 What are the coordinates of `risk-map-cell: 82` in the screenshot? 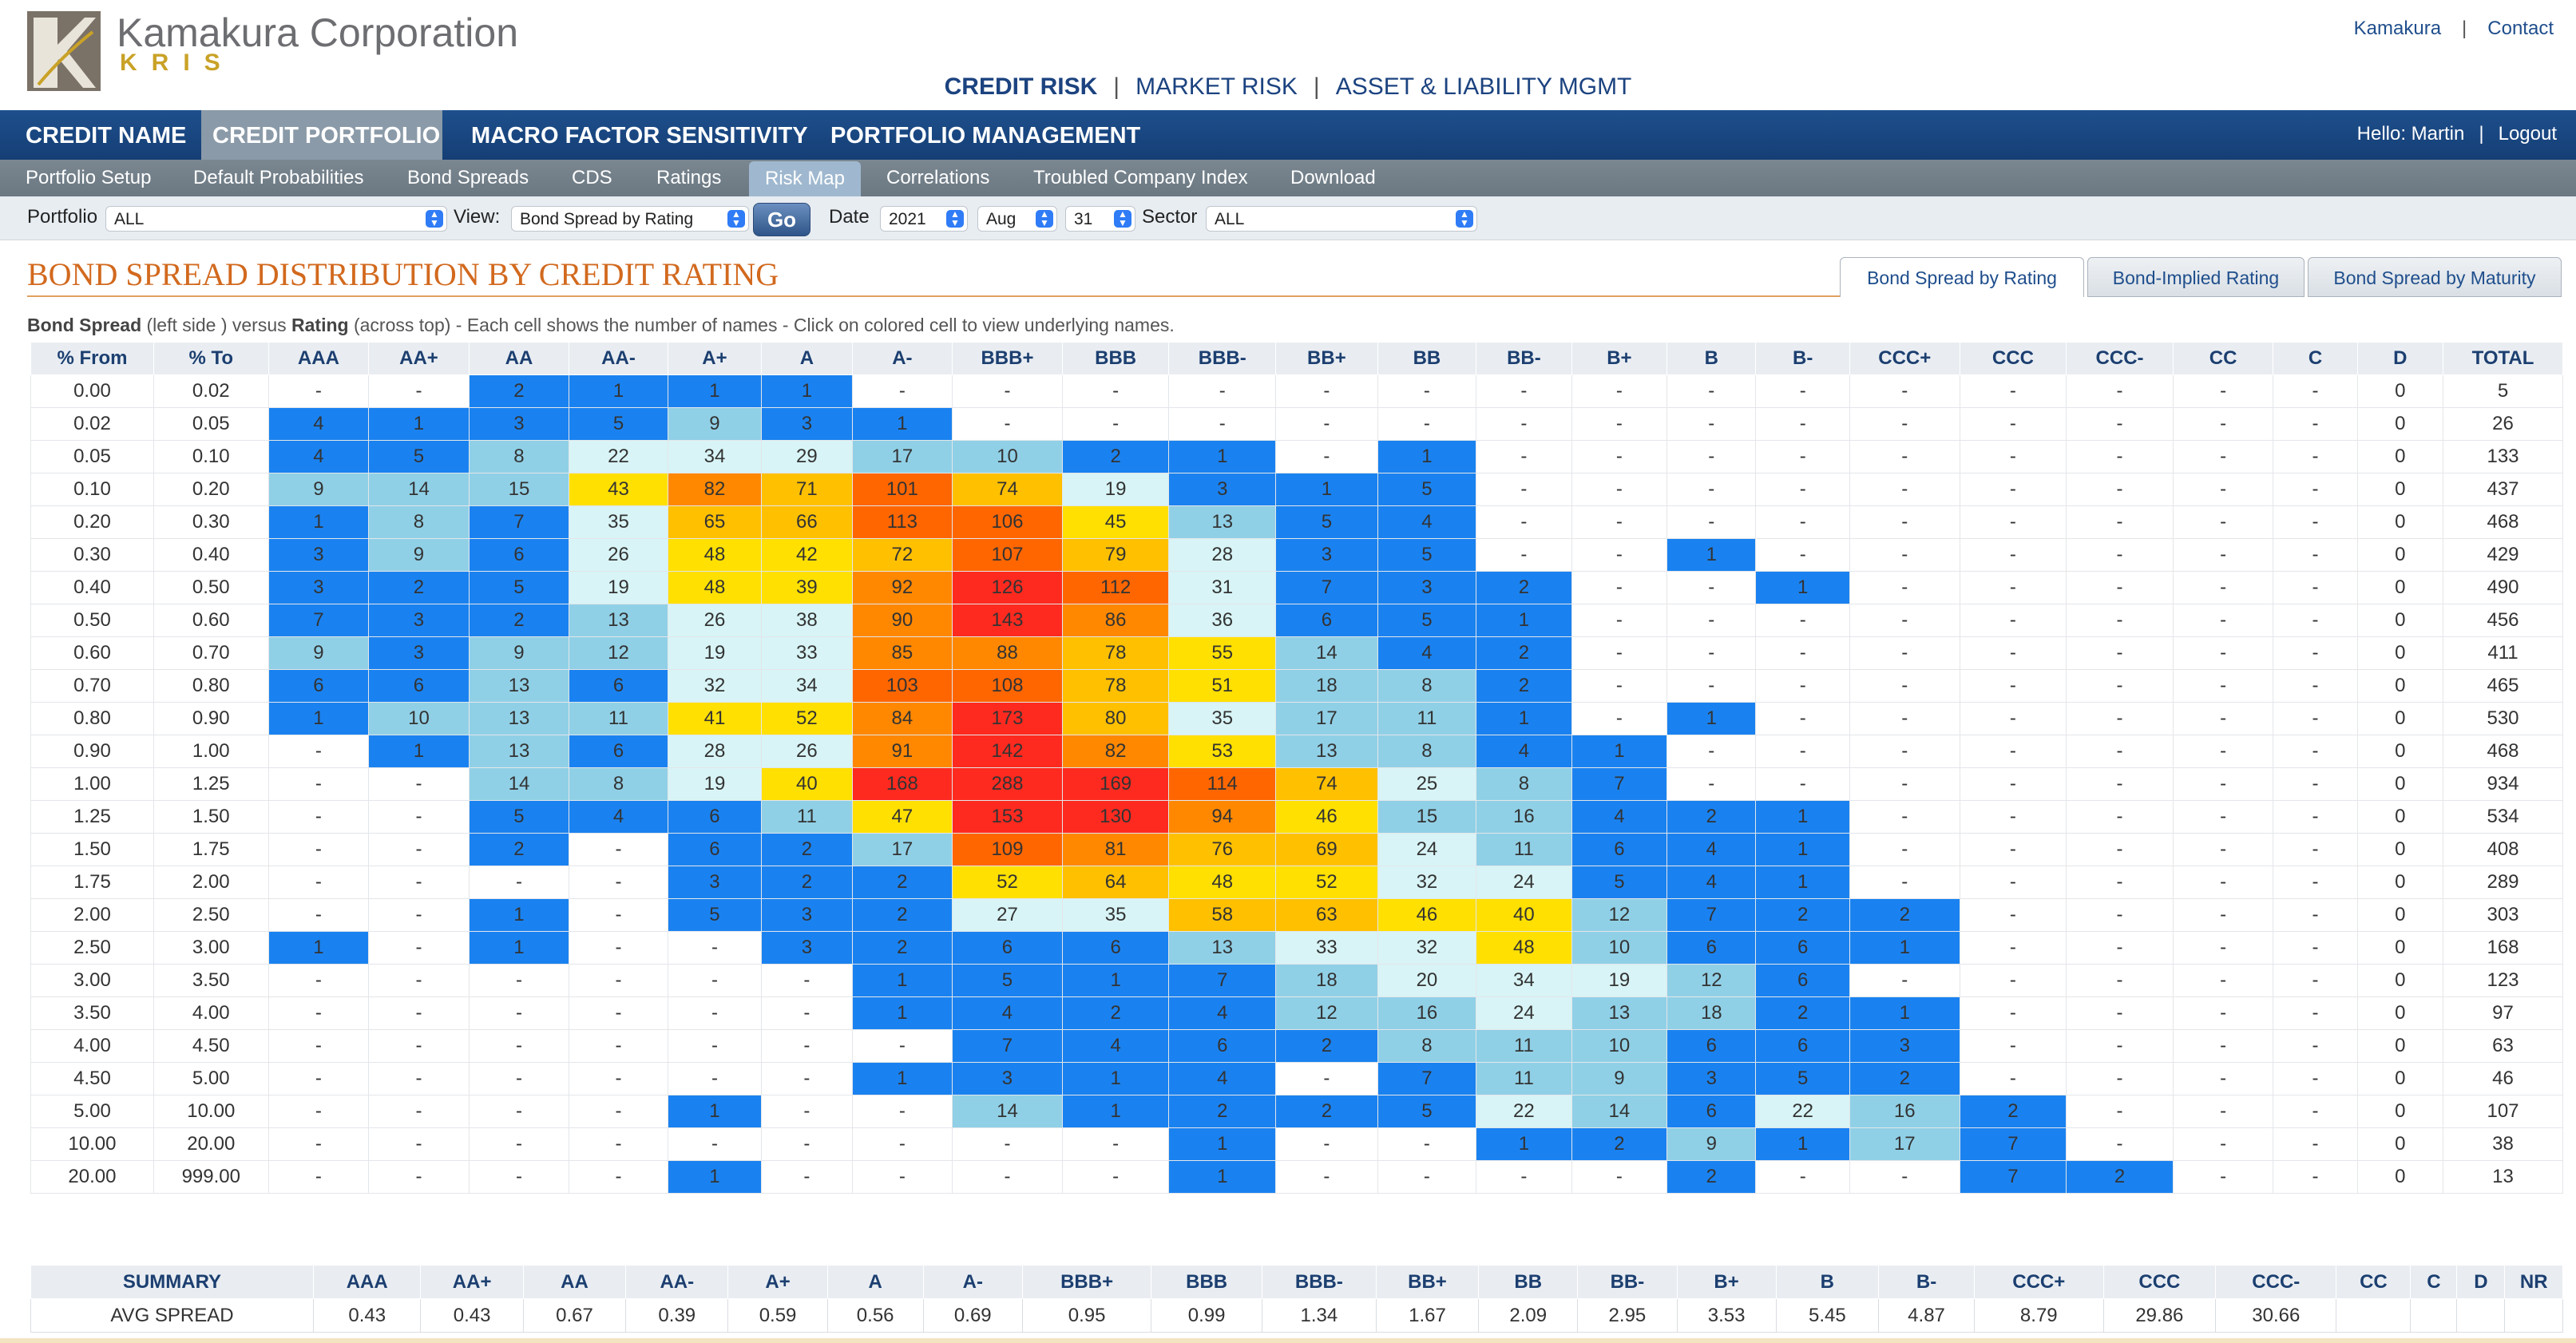 It's located at (1115, 751).